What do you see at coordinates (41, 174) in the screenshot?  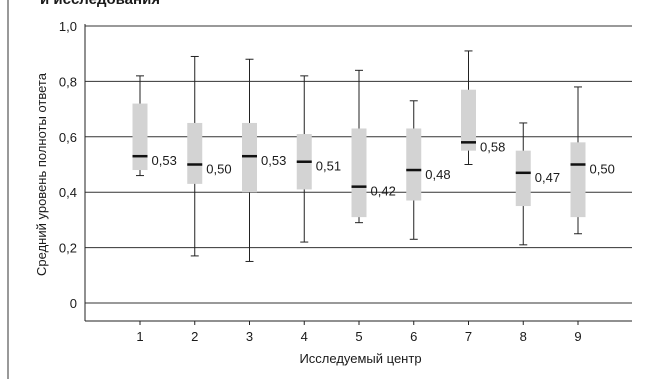 I see `y-axis-title: Средний уровень полноты ответа` at bounding box center [41, 174].